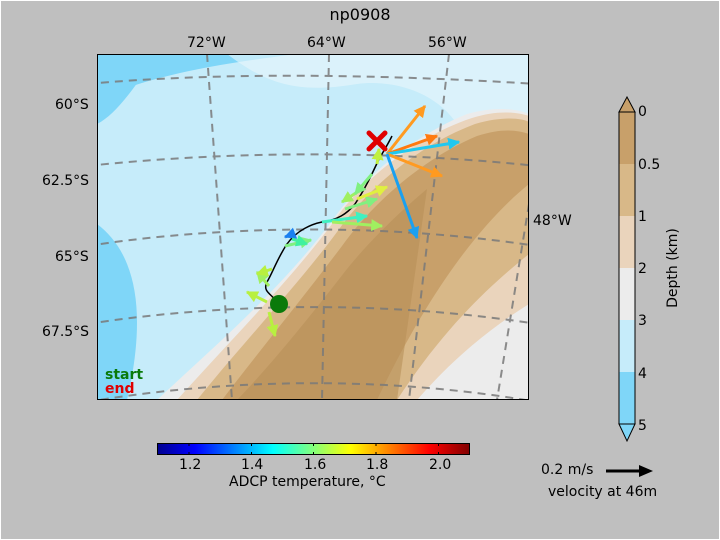 This screenshot has width=720, height=540. Describe the element at coordinates (629, 471) in the screenshot. I see `velocity-reference-arrow` at that location.